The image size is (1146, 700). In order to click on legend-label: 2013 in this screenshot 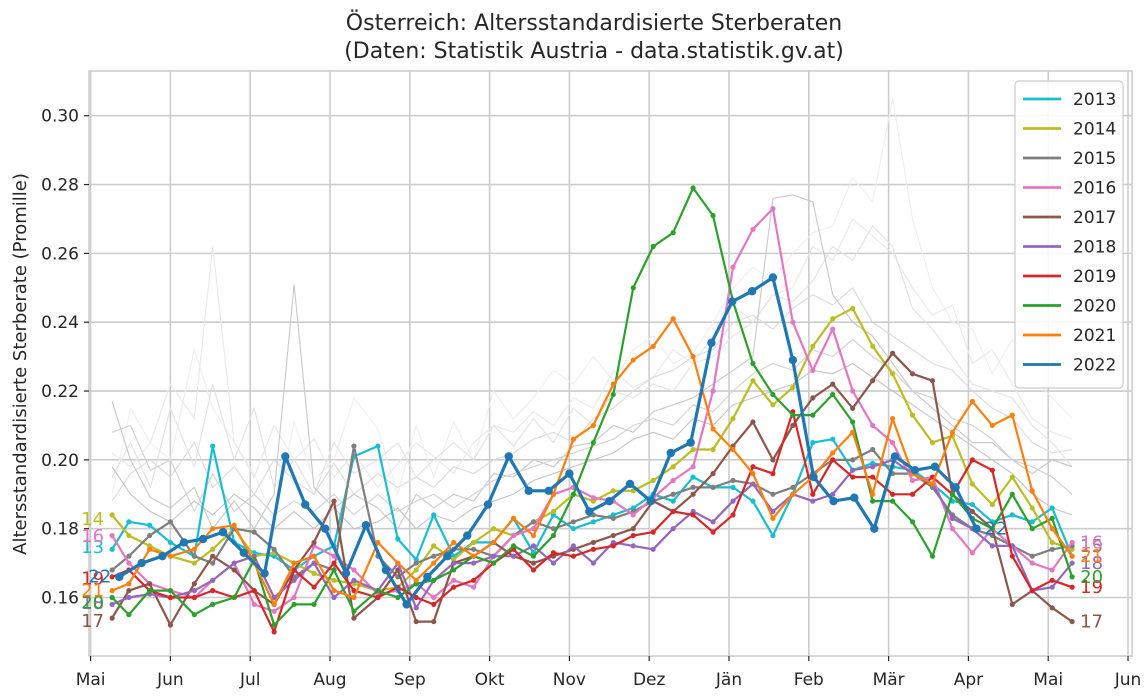, I will do `click(1094, 100)`.